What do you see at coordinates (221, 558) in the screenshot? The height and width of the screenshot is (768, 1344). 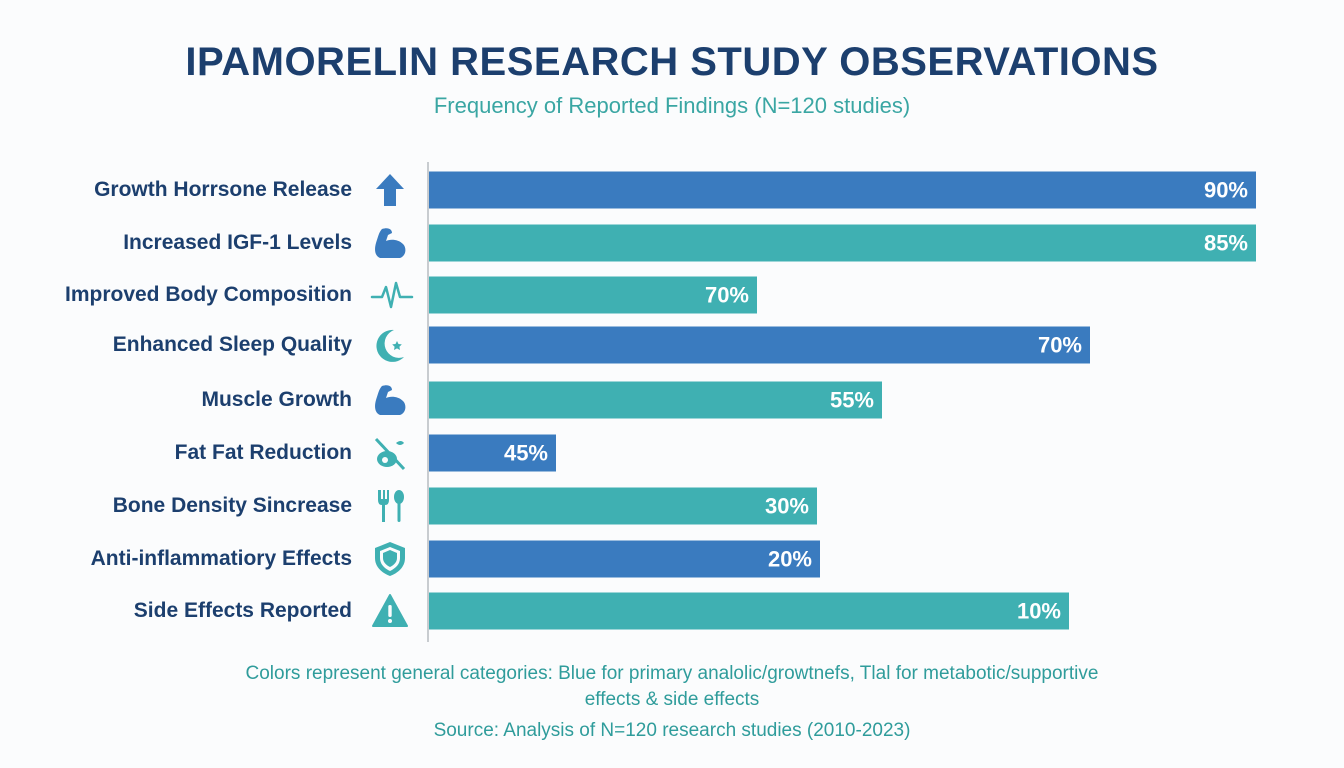 I see `category-label: Anti-inflammatiory Effects` at bounding box center [221, 558].